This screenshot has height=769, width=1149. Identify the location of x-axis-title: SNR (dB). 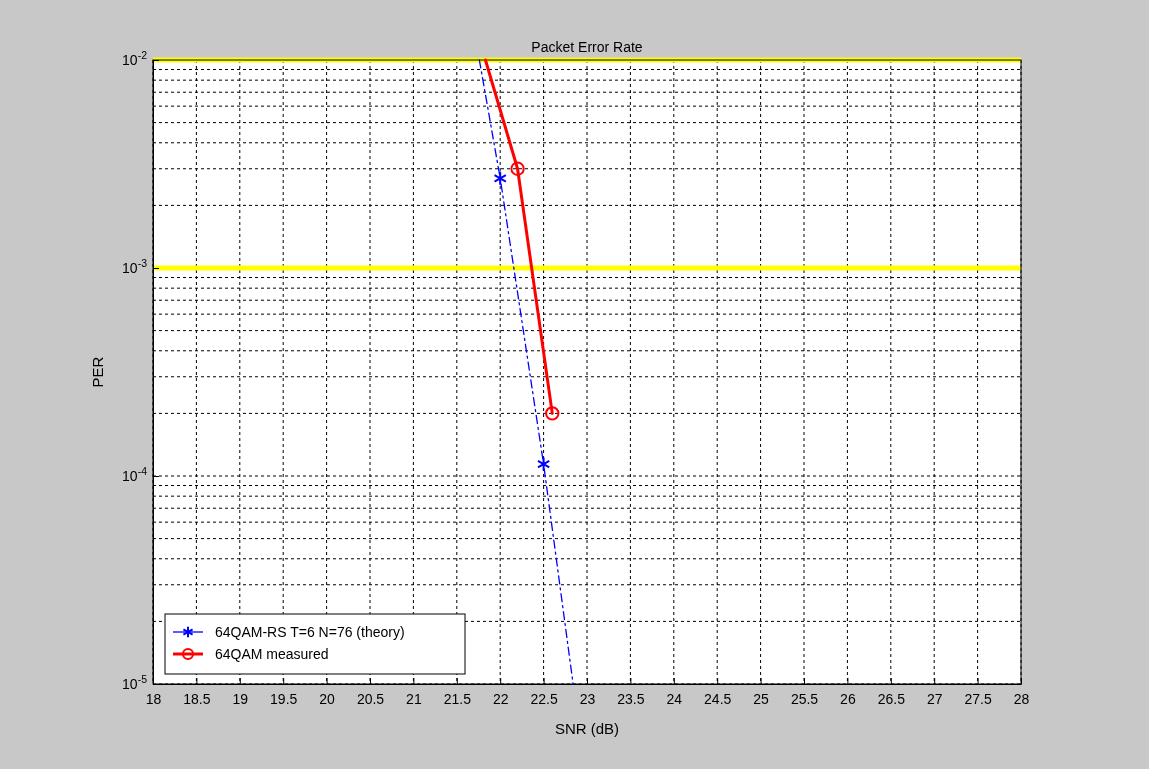
(587, 728).